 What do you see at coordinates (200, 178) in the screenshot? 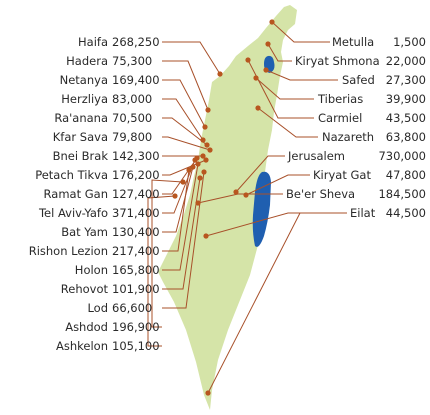
I see `city-dot-rehovot` at bounding box center [200, 178].